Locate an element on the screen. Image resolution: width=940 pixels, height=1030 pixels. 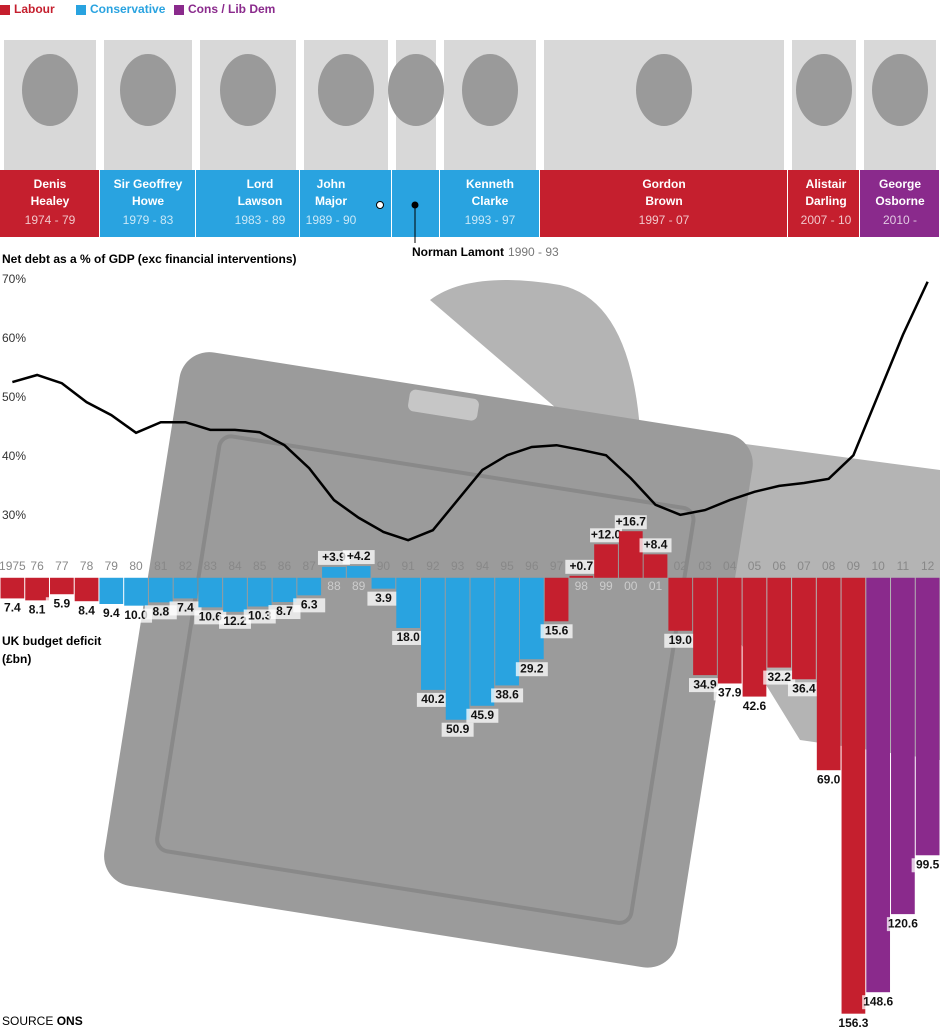
x-tick-label: 98 is located at coordinates (582, 586).